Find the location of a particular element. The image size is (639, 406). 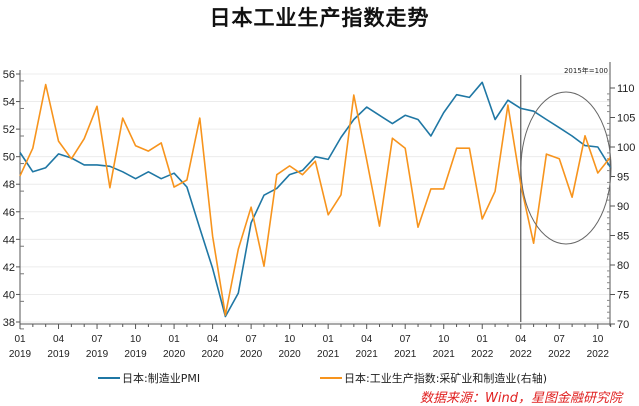

right-tick-label: 95 is located at coordinates (623, 178).